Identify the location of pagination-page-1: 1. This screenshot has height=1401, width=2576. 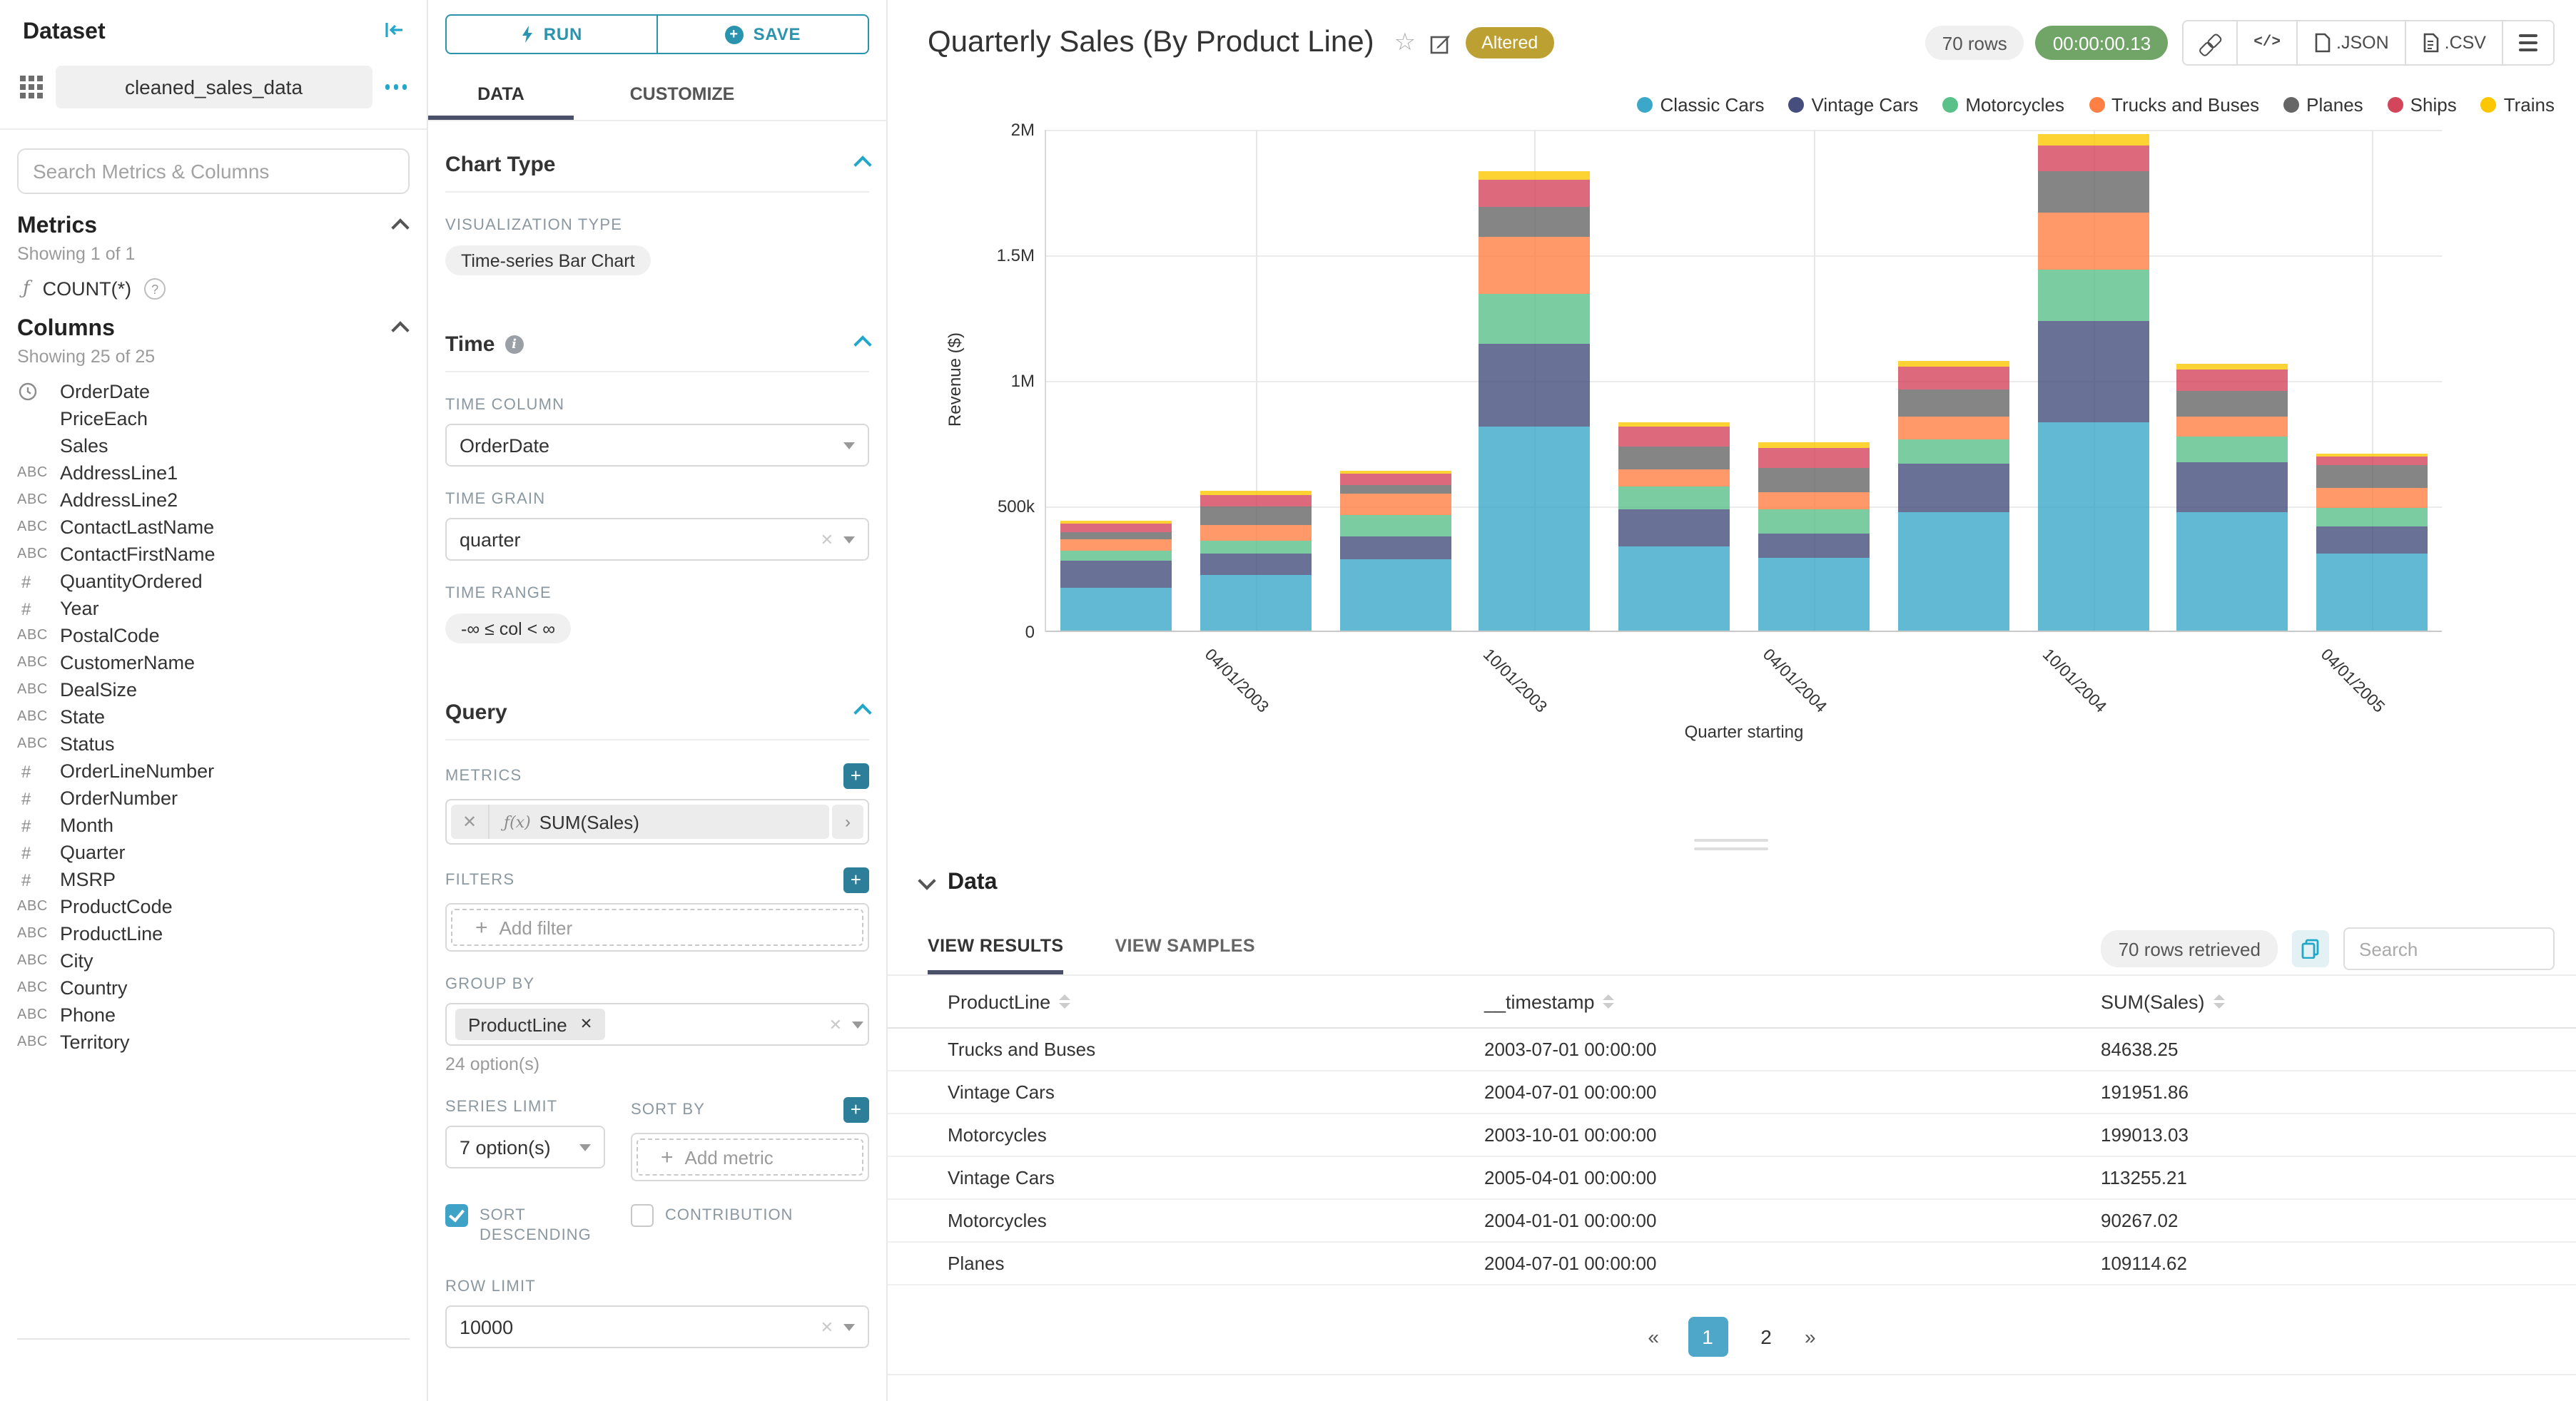
(1708, 1337).